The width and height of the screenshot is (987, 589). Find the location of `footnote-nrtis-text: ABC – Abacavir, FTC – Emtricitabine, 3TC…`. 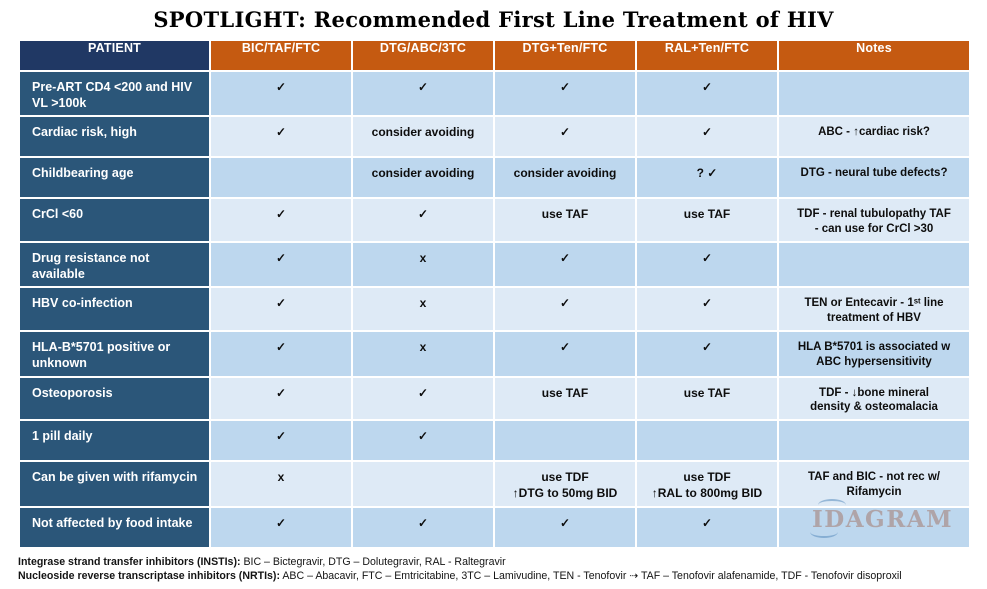

footnote-nrtis-text: ABC – Abacavir, FTC – Emtricitabine, 3TC… is located at coordinates (590, 576).